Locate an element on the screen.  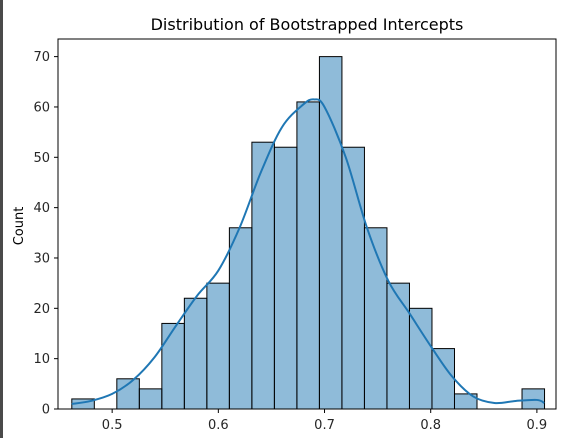
window-left-edge is located at coordinates (1, 219).